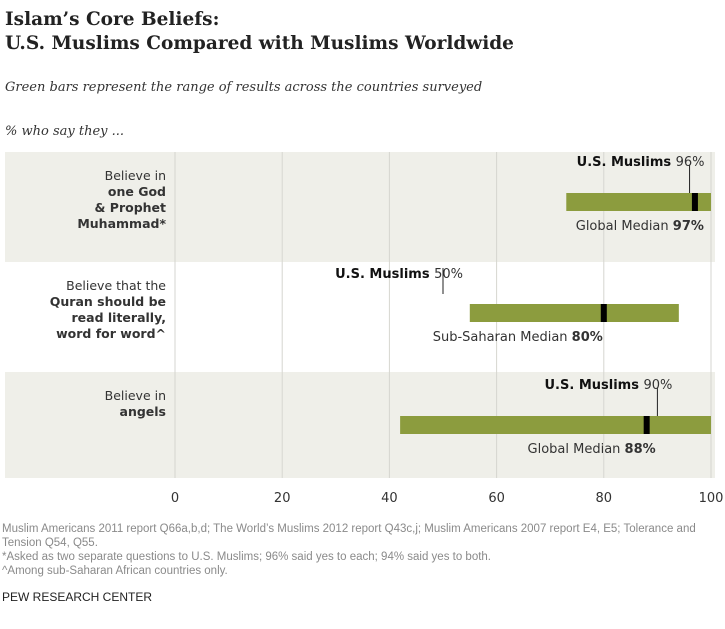  I want to click on x-tick-label: 80, so click(604, 498).